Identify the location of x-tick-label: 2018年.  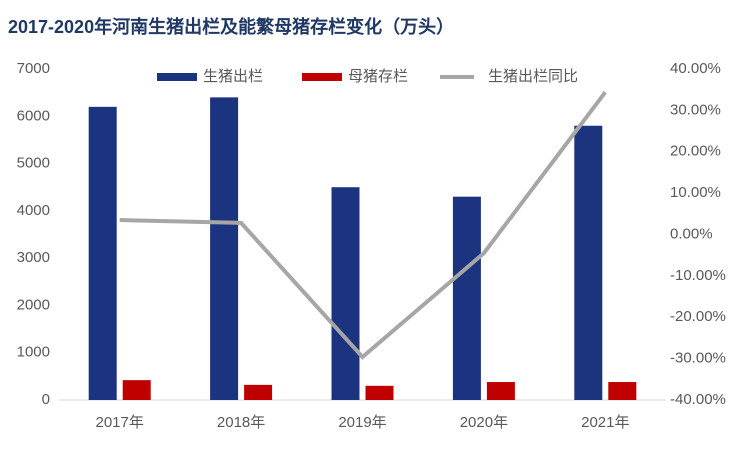
(241, 422).